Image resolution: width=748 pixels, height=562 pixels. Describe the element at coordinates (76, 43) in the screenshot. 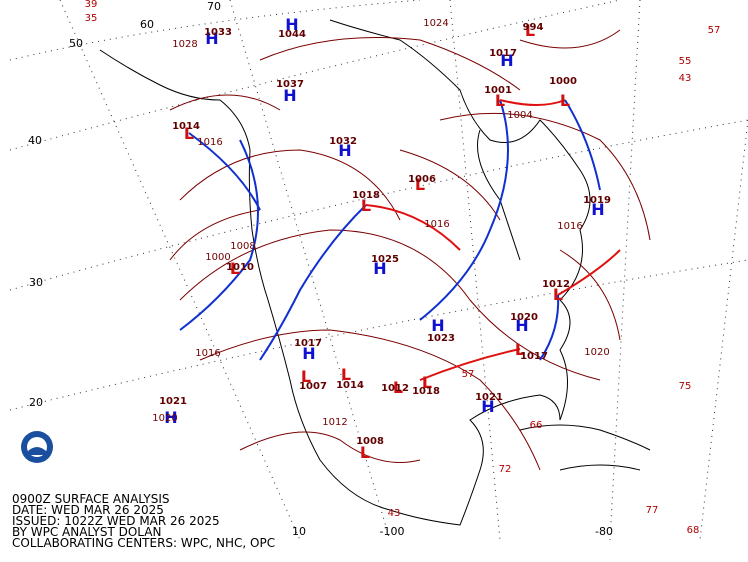

I see `lat-label: 50` at that location.